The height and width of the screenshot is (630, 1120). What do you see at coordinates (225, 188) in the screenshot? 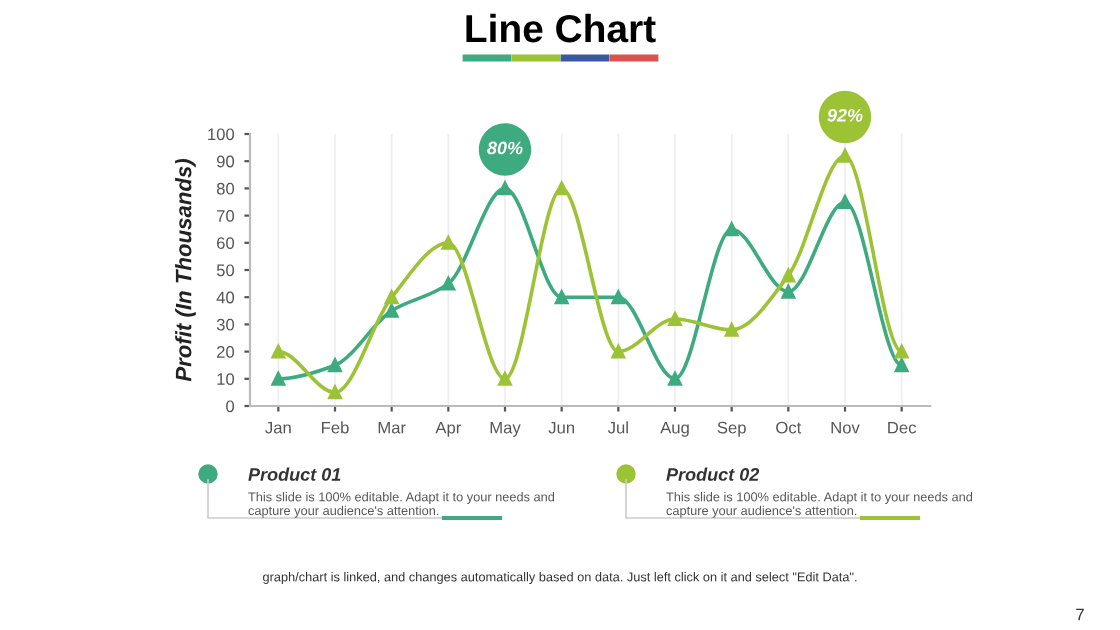
I see `y-tick-label: 80` at bounding box center [225, 188].